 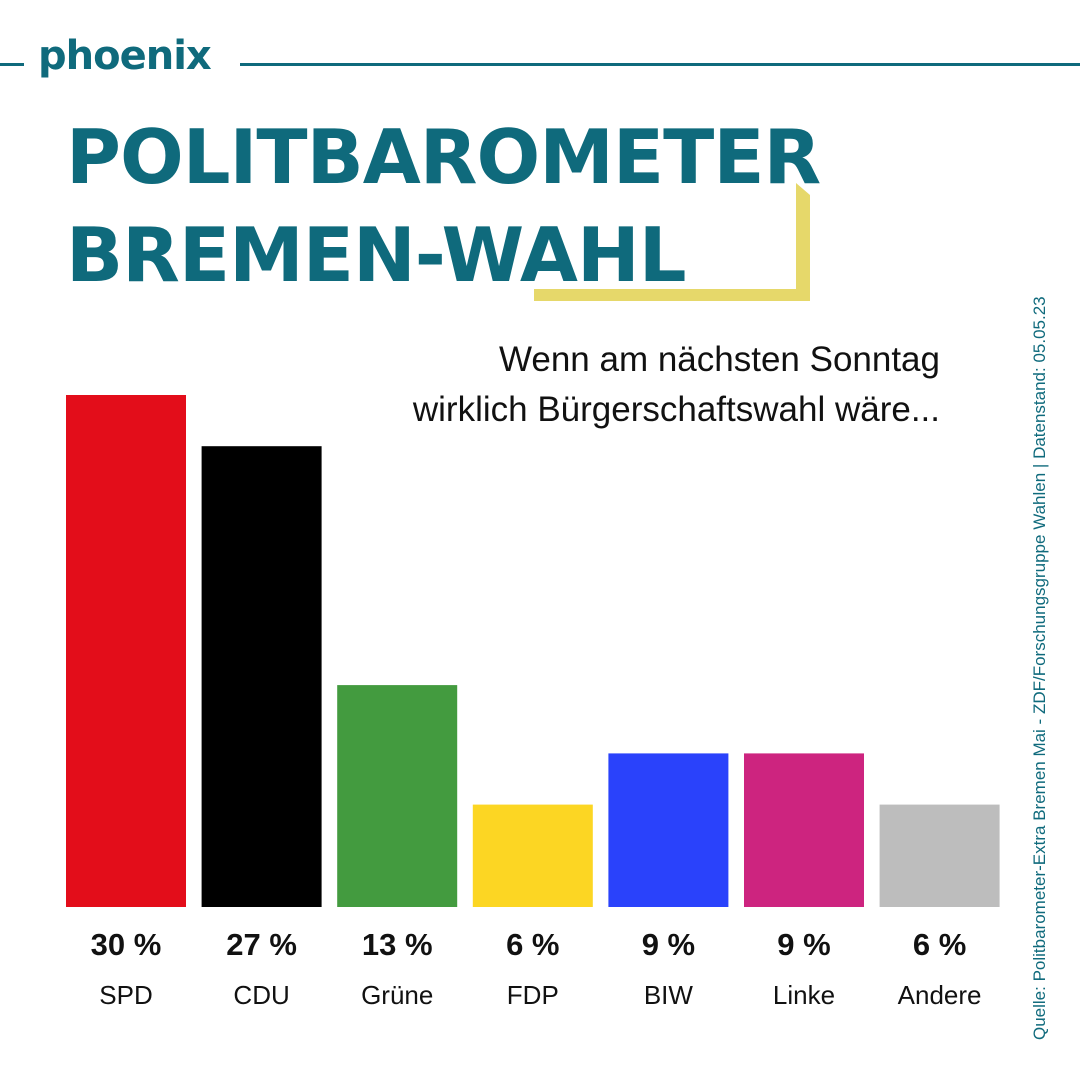 I want to click on bar-biw, so click(x=668, y=830).